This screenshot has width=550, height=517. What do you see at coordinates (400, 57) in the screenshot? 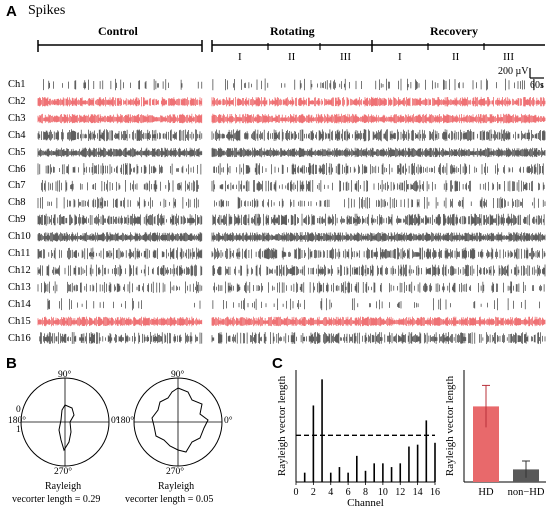
I see `recovery-phase-1: I` at bounding box center [400, 57].